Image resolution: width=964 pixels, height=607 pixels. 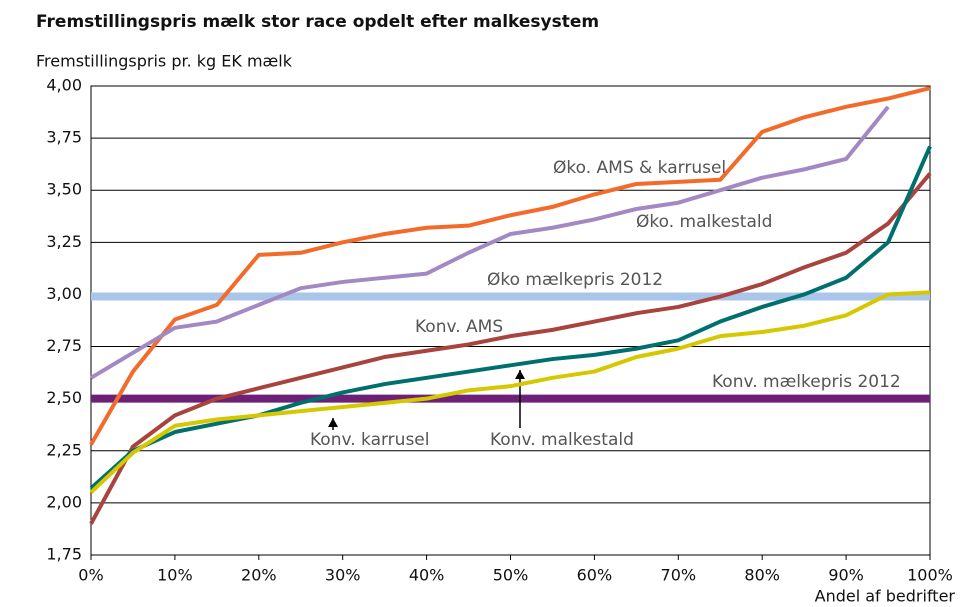 I want to click on x-tick-label: 40%, so click(x=427, y=575).